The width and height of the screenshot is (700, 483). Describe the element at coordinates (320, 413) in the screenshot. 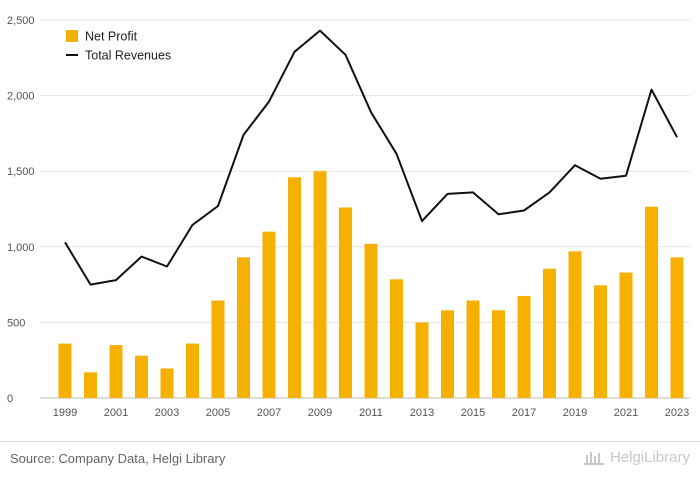

I see `x-tick-label: 2009` at that location.